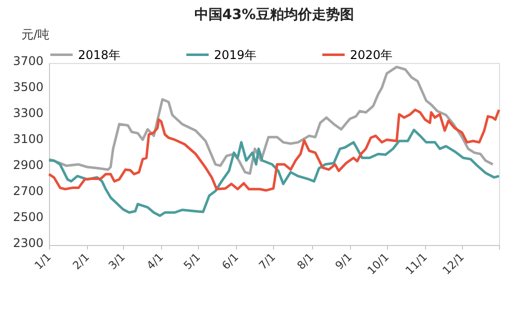  I want to click on y-tick-label: 2300, so click(28, 243).